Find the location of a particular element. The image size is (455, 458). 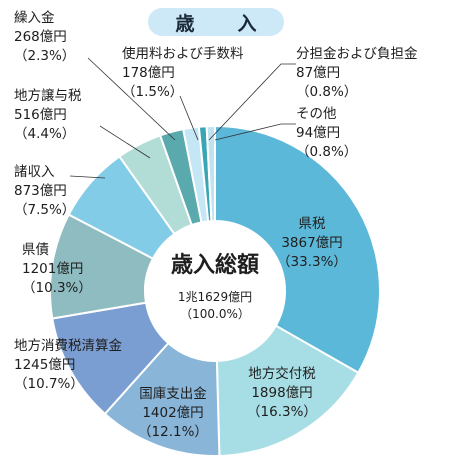

slice-label-value-11: 94億円 is located at coordinates (318, 133).